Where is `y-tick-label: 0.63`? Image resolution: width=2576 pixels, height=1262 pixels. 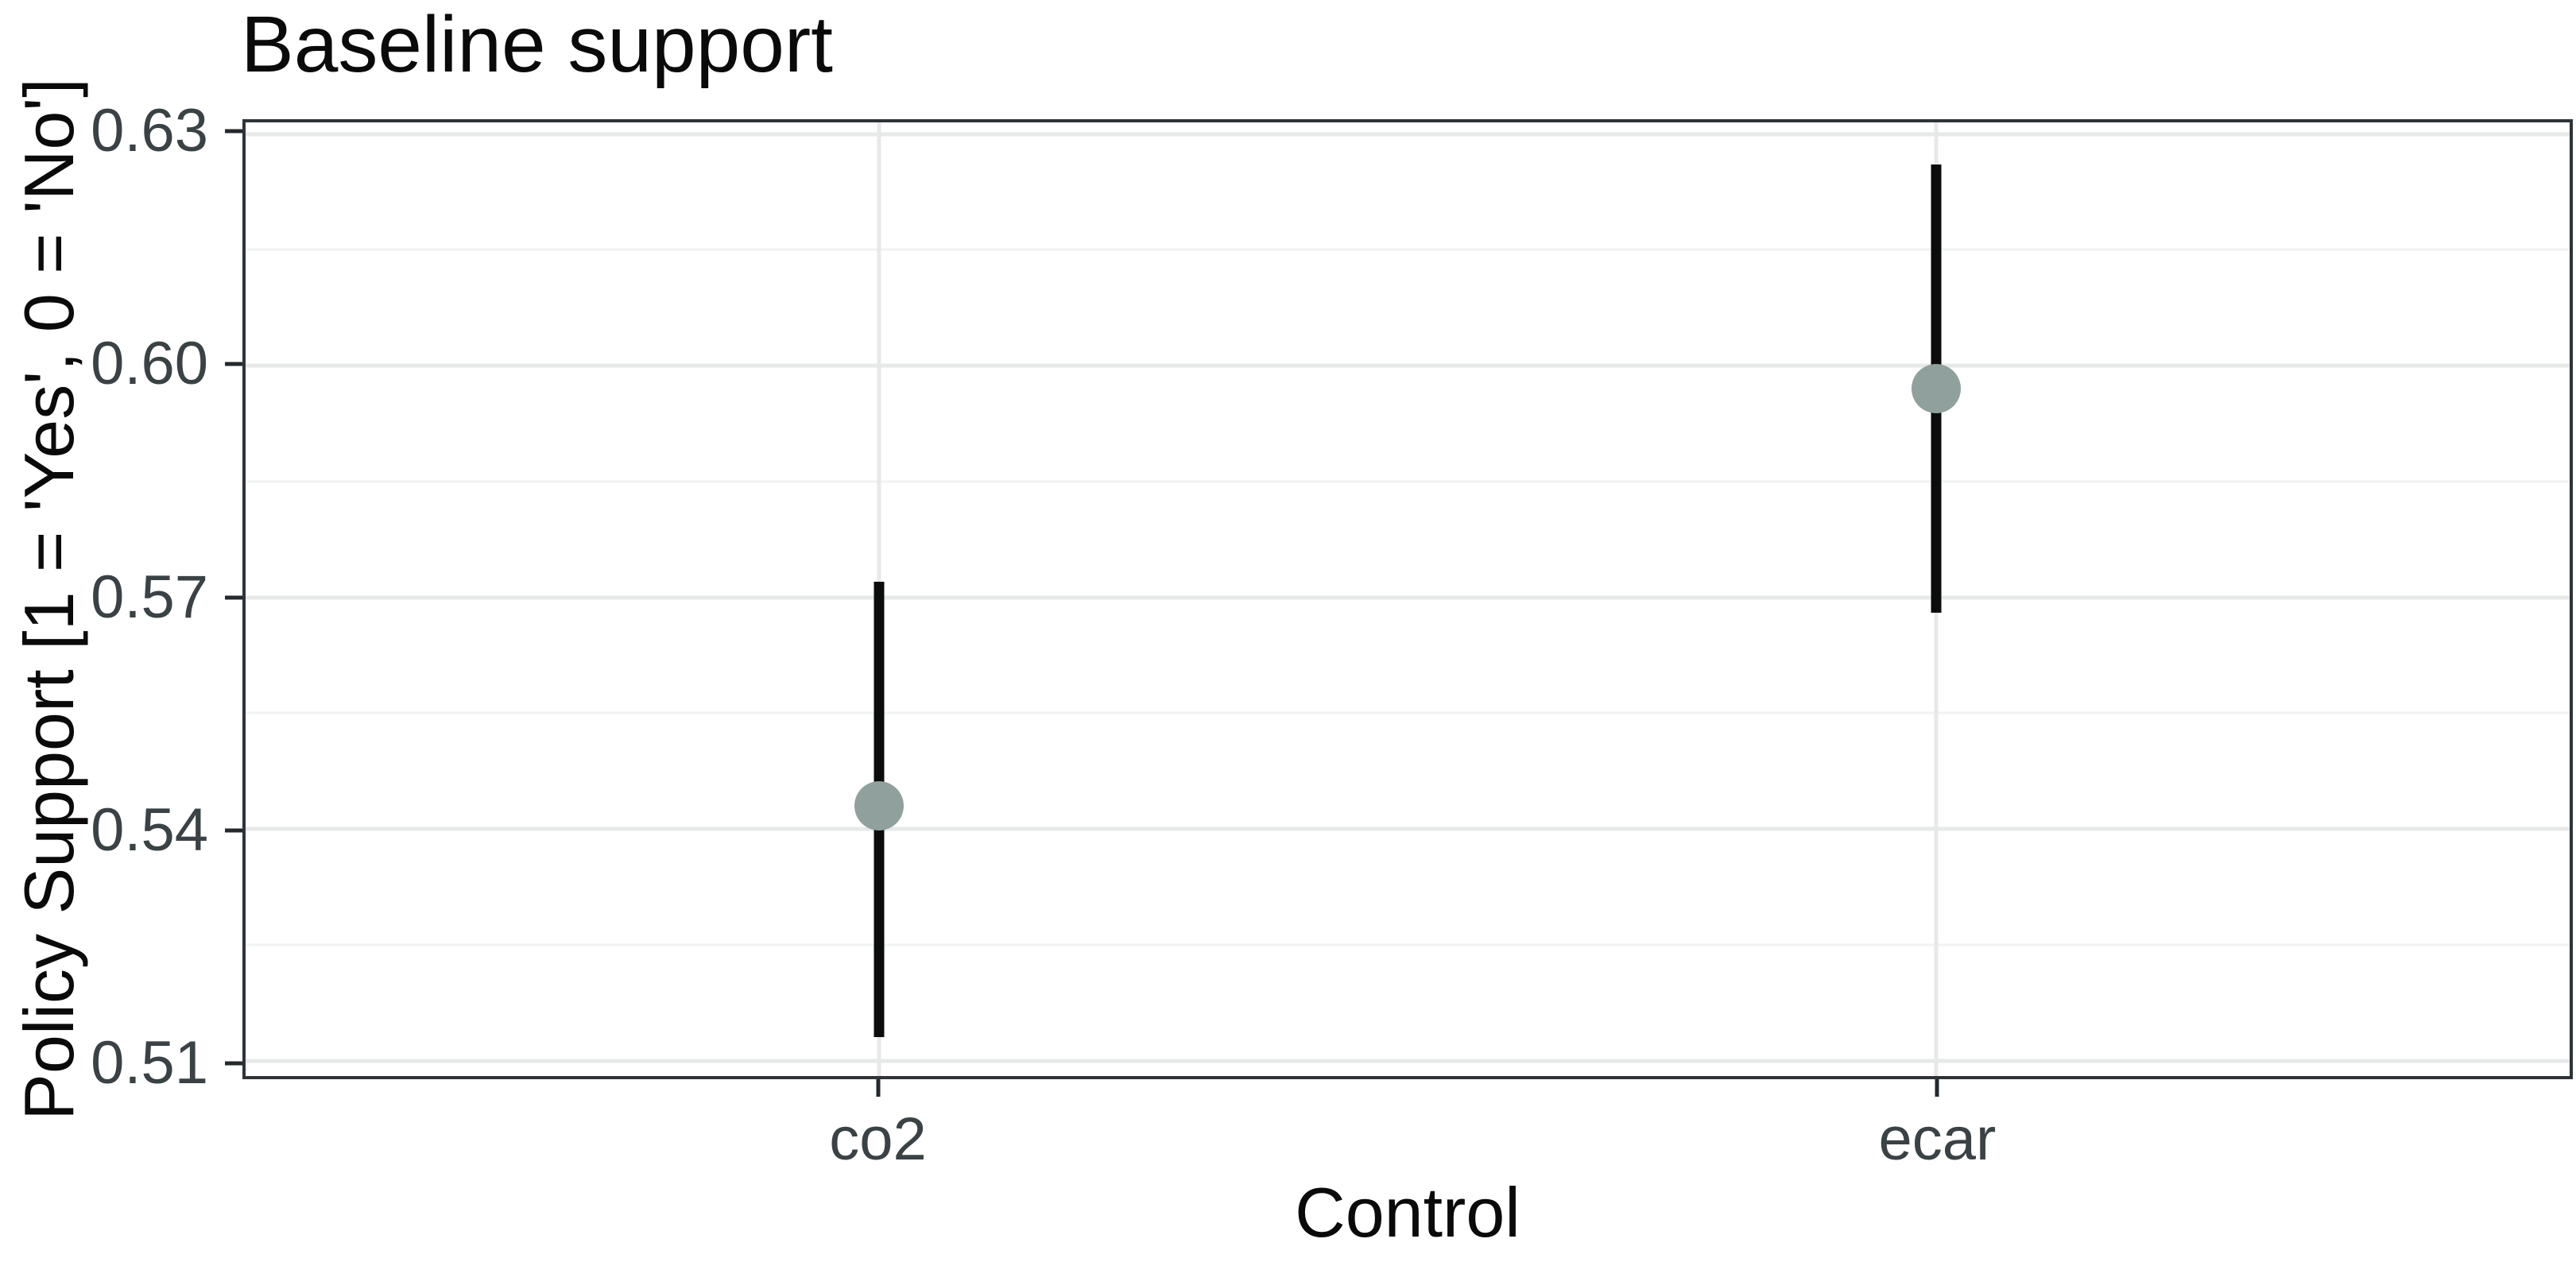 y-tick-label: 0.63 is located at coordinates (149, 130).